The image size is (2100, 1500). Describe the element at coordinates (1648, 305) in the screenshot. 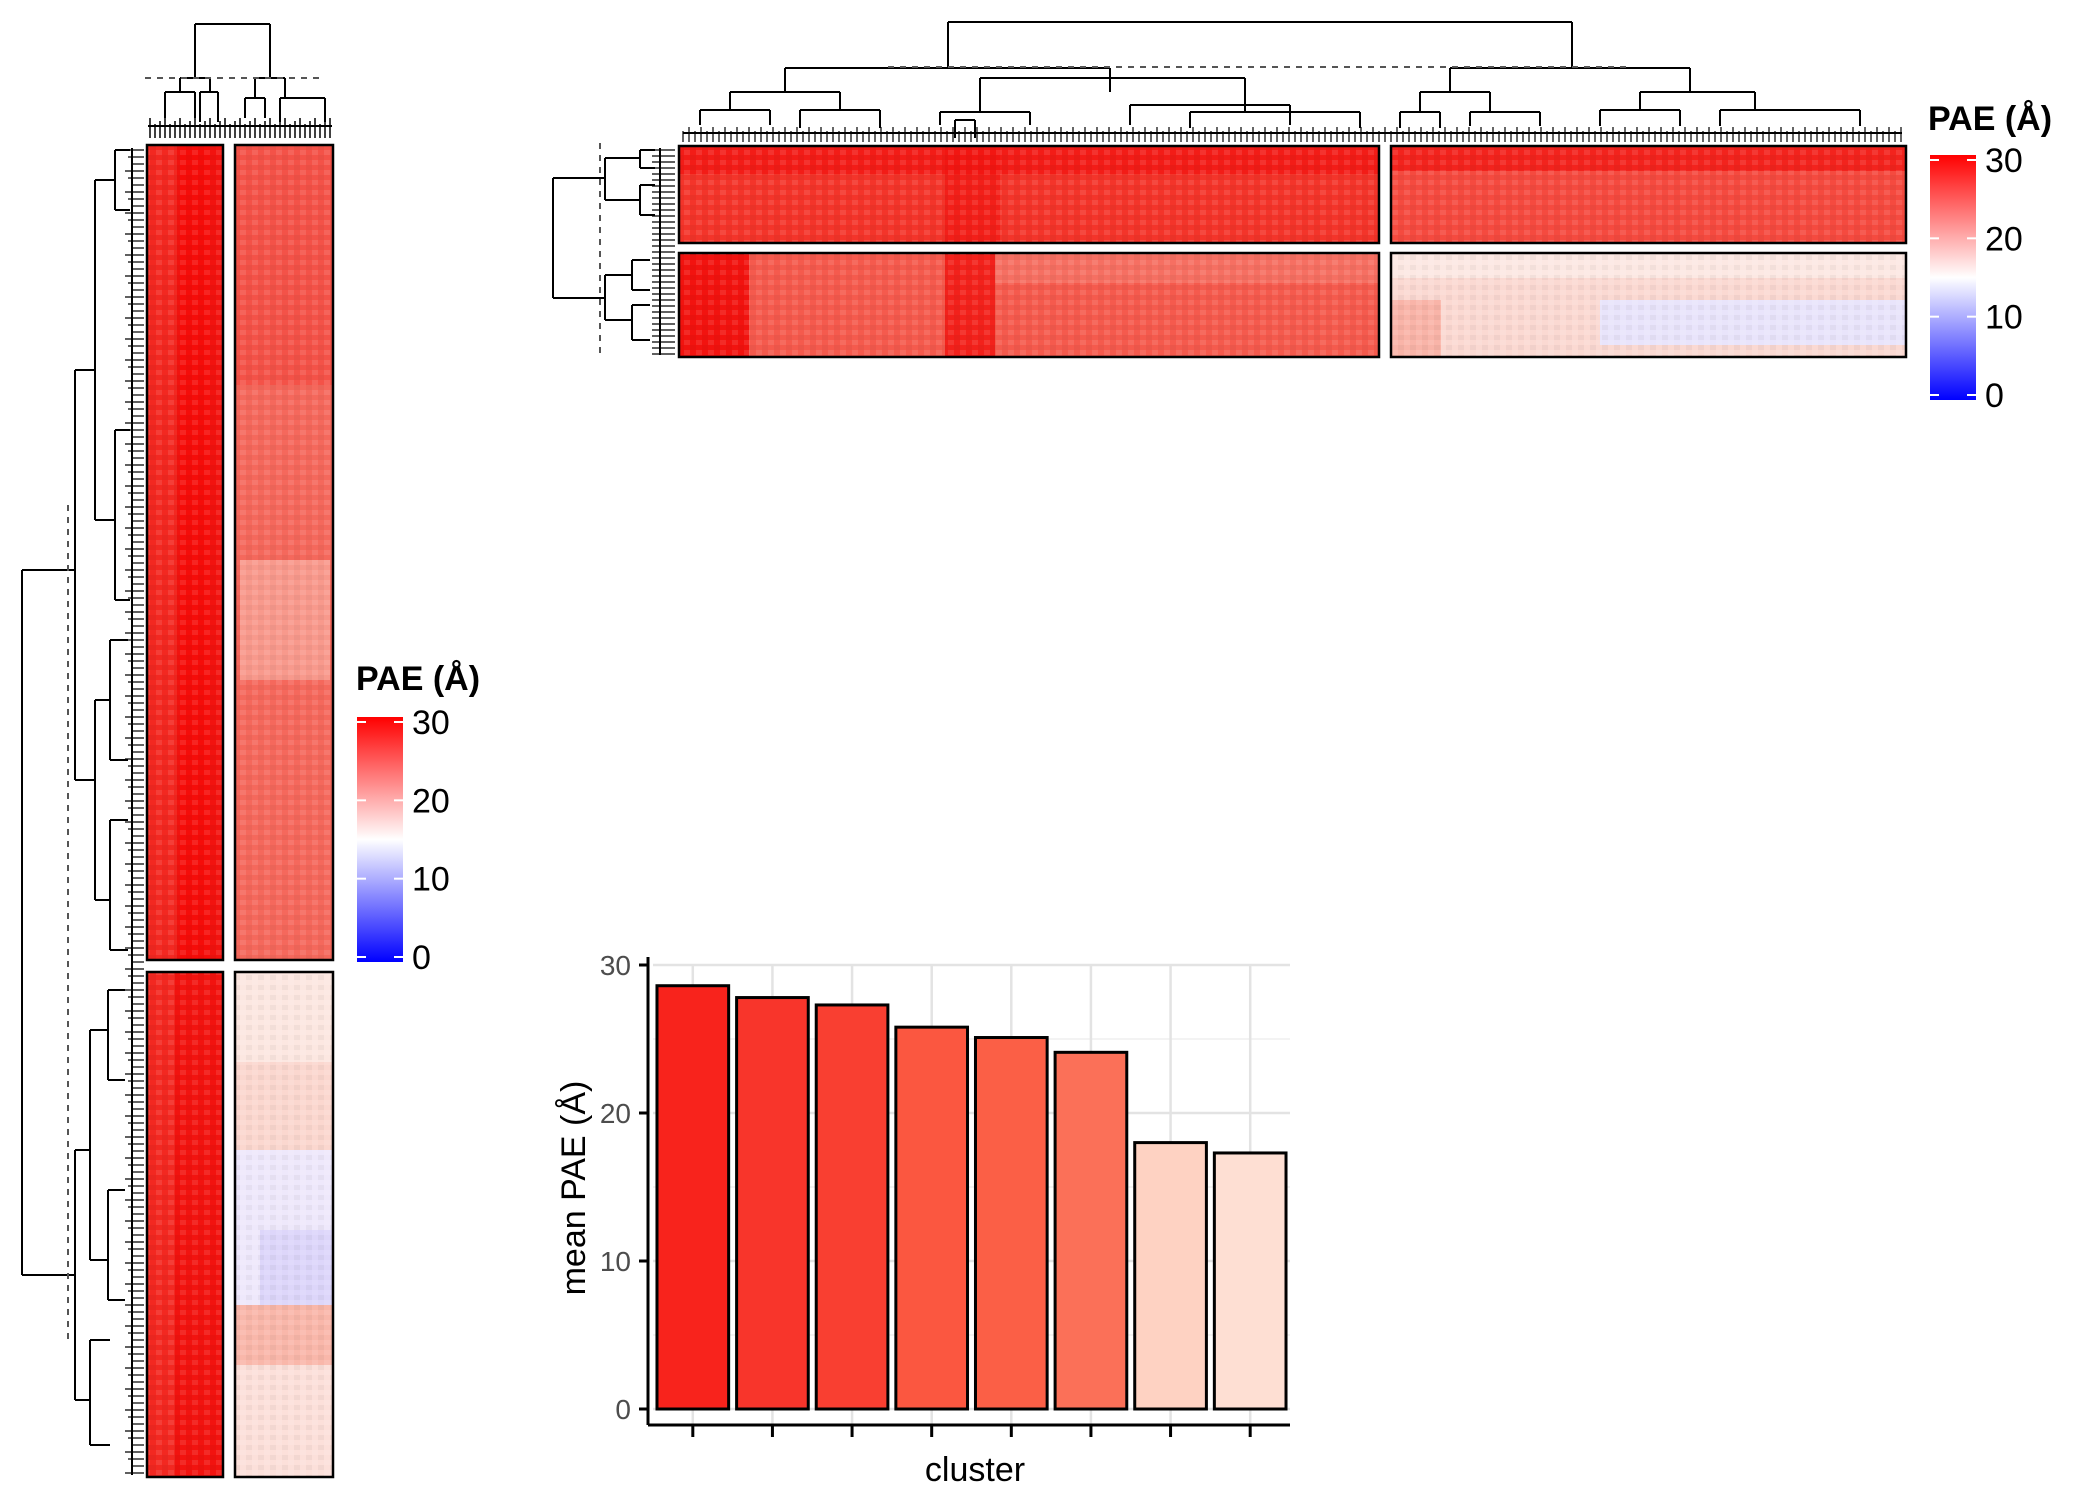

I see `top-heatmap-panel-lower-right` at that location.